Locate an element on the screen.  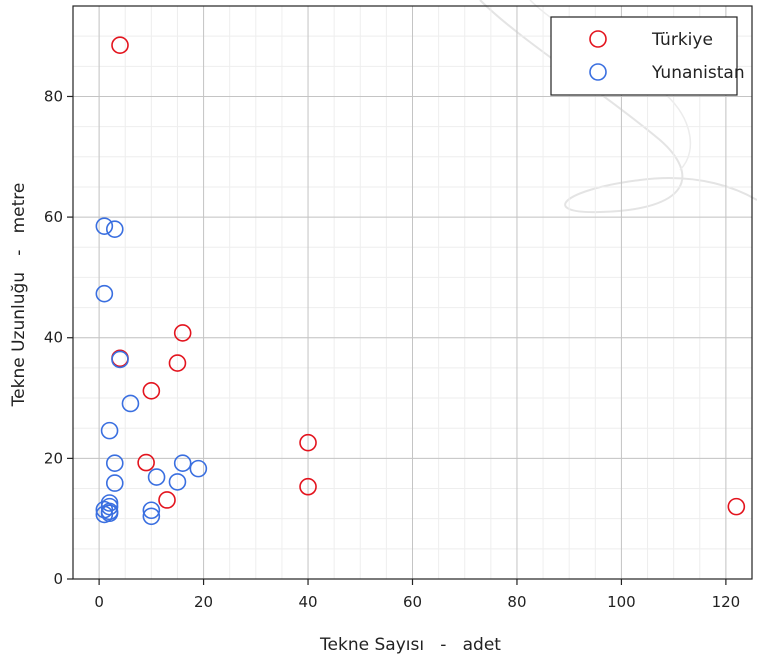
legend-label: Yunanistan is located at coordinates (698, 73).